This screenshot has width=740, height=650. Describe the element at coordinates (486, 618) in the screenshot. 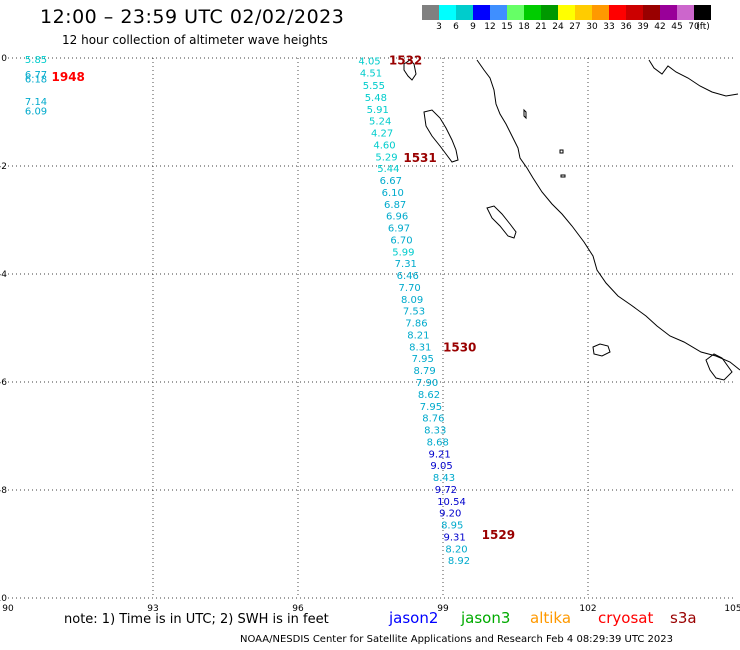

I see `satellite-jason3: jason3` at that location.